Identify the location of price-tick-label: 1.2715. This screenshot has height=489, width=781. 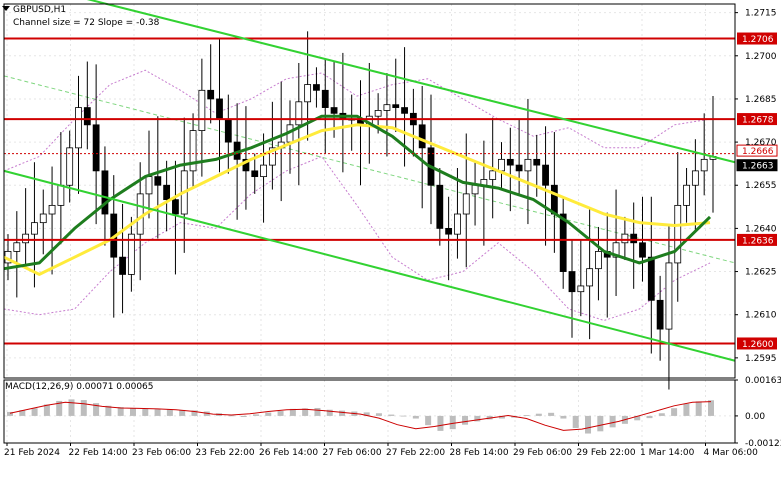
(761, 14).